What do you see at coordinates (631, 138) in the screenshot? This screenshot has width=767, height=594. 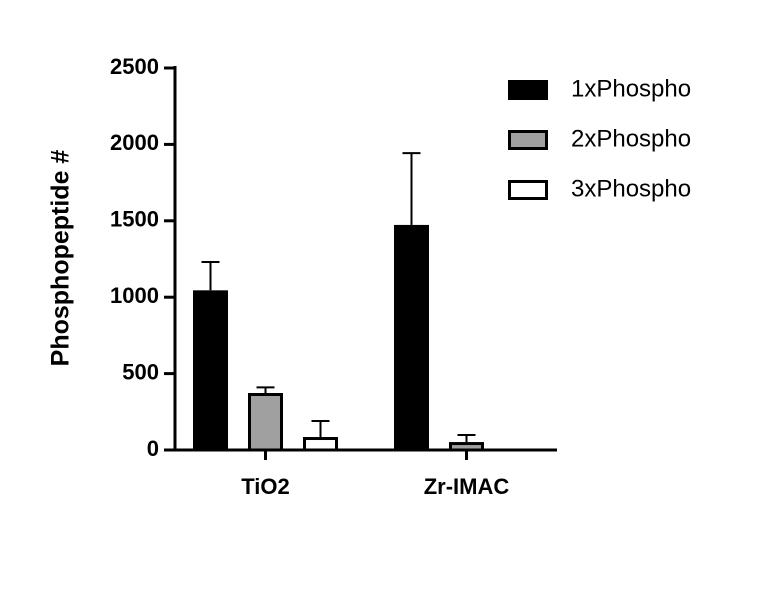 I see `legend-label: 2xPhospho` at bounding box center [631, 138].